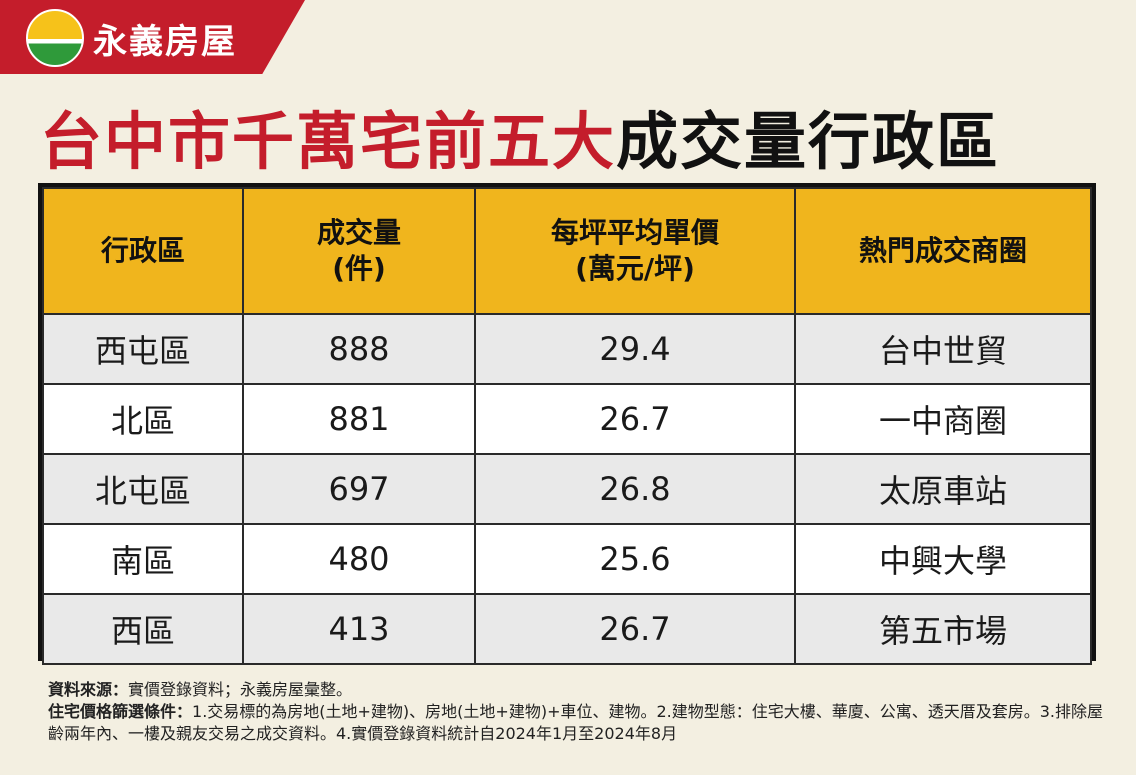  What do you see at coordinates (359, 489) in the screenshot?
I see `cell-volume: 697` at bounding box center [359, 489].